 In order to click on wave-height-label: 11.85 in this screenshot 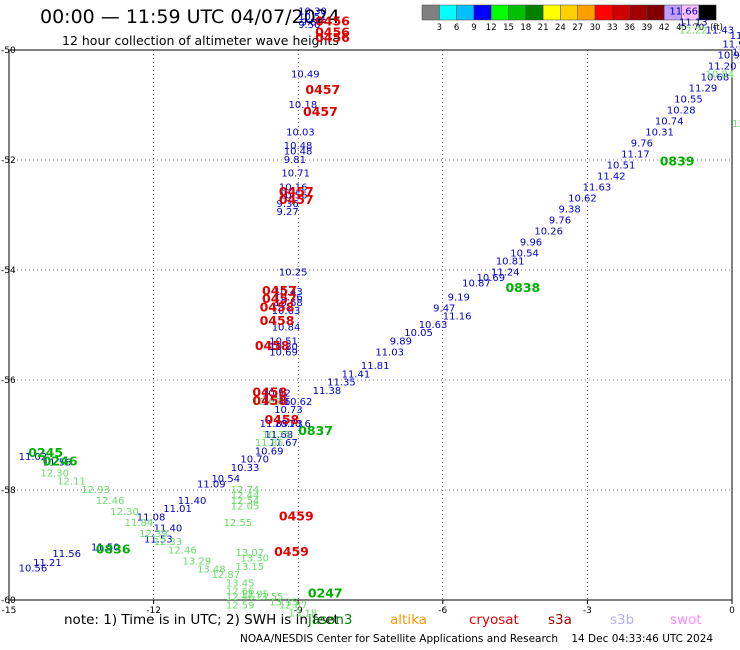, I will do `click(269, 443)`.